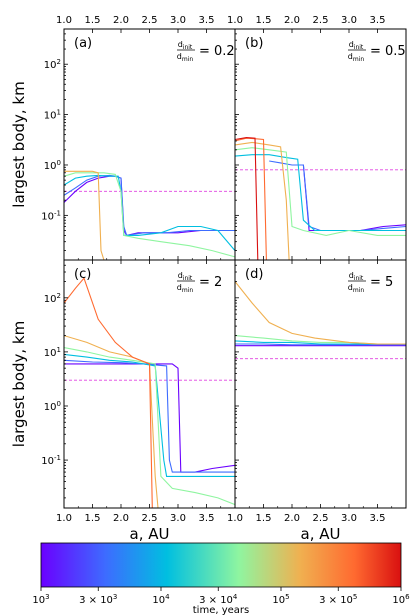 Image resolution: width=415 pixels, height=615 pixels. I want to click on series-group-b, so click(320, 198).